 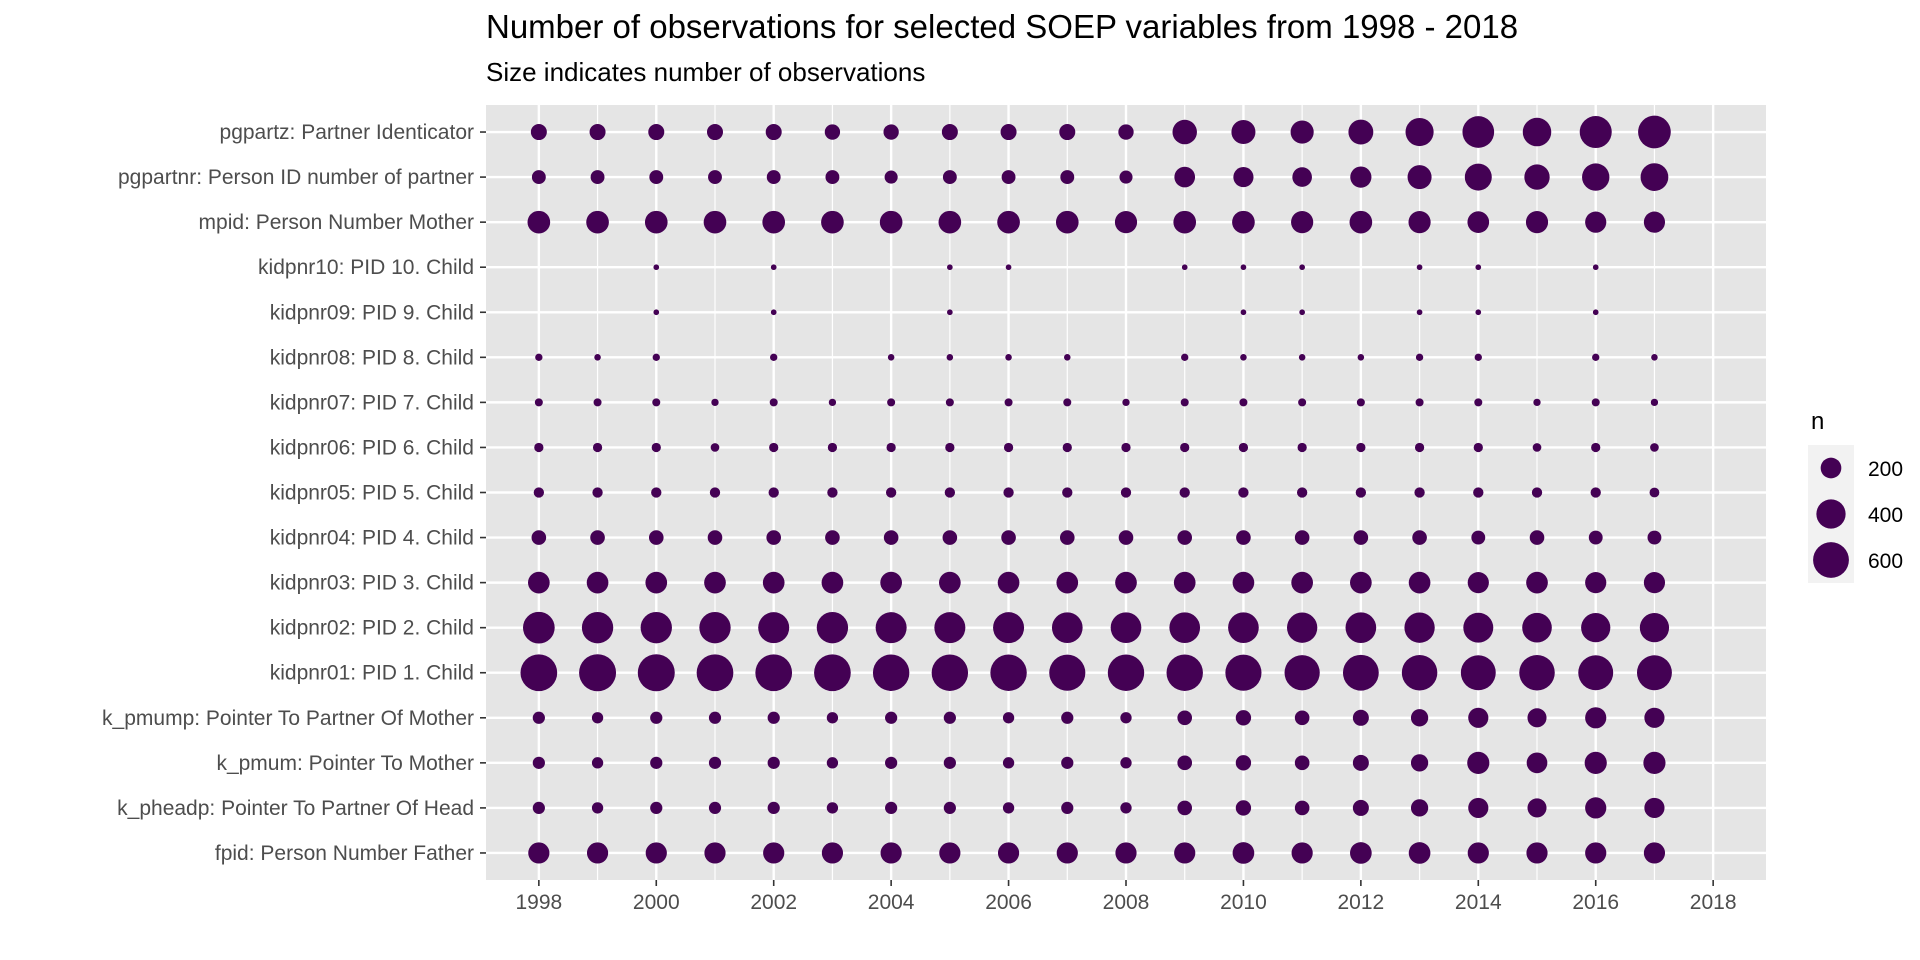 I want to click on chart-subtitle: Size indicates number of observations, so click(x=705, y=72).